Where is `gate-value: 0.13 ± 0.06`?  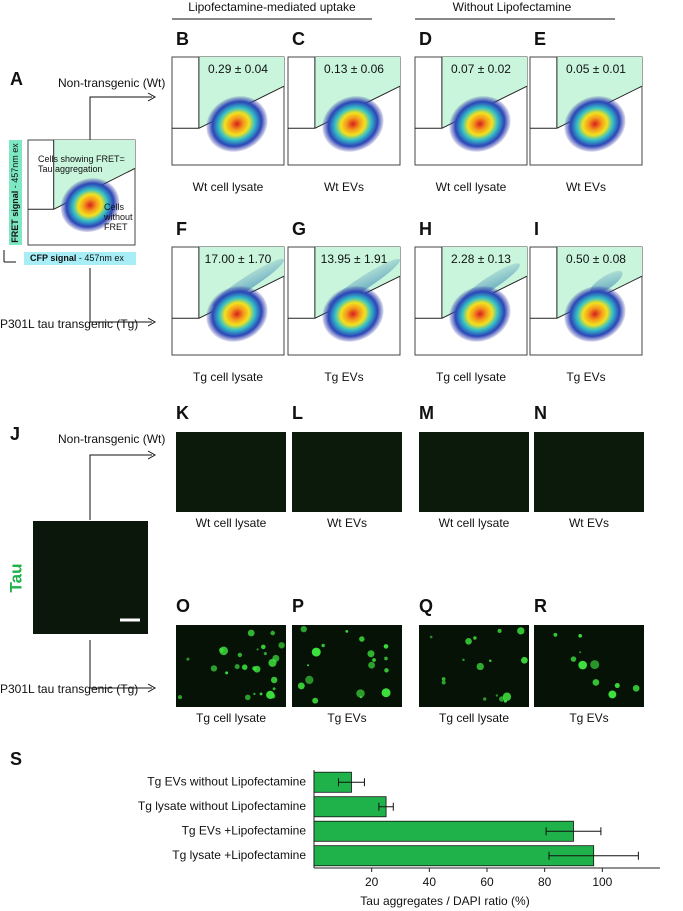
gate-value: 0.13 ± 0.06 is located at coordinates (354, 69).